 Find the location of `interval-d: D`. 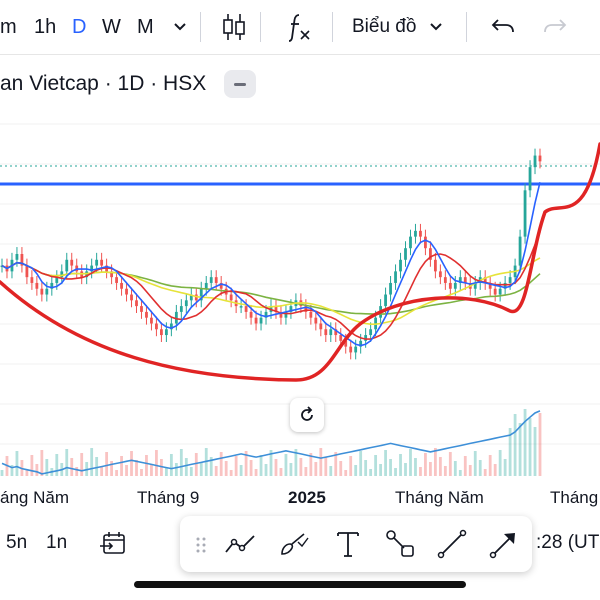

interval-d: D is located at coordinates (79, 27).